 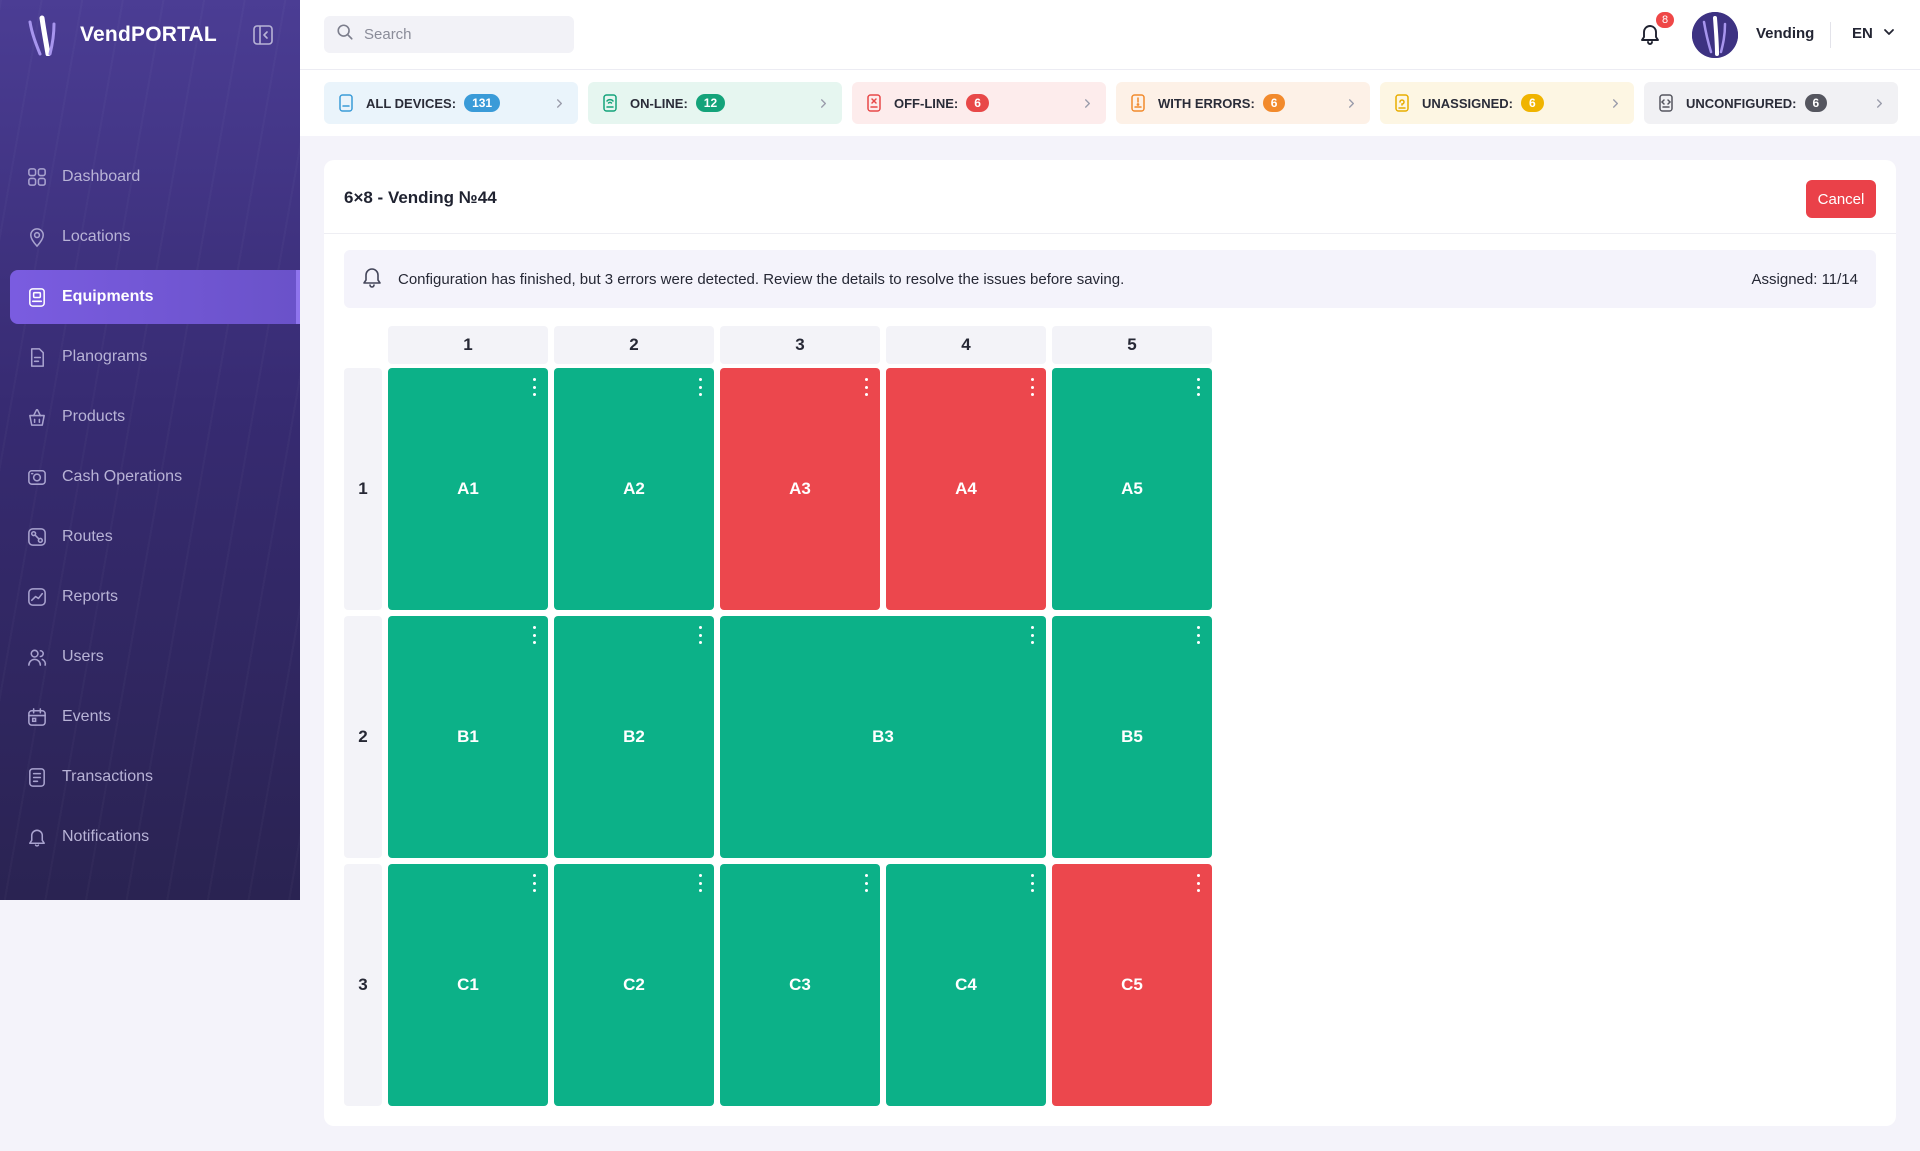 What do you see at coordinates (1110, 35) in the screenshot?
I see `topbar: 8 Vending EN` at bounding box center [1110, 35].